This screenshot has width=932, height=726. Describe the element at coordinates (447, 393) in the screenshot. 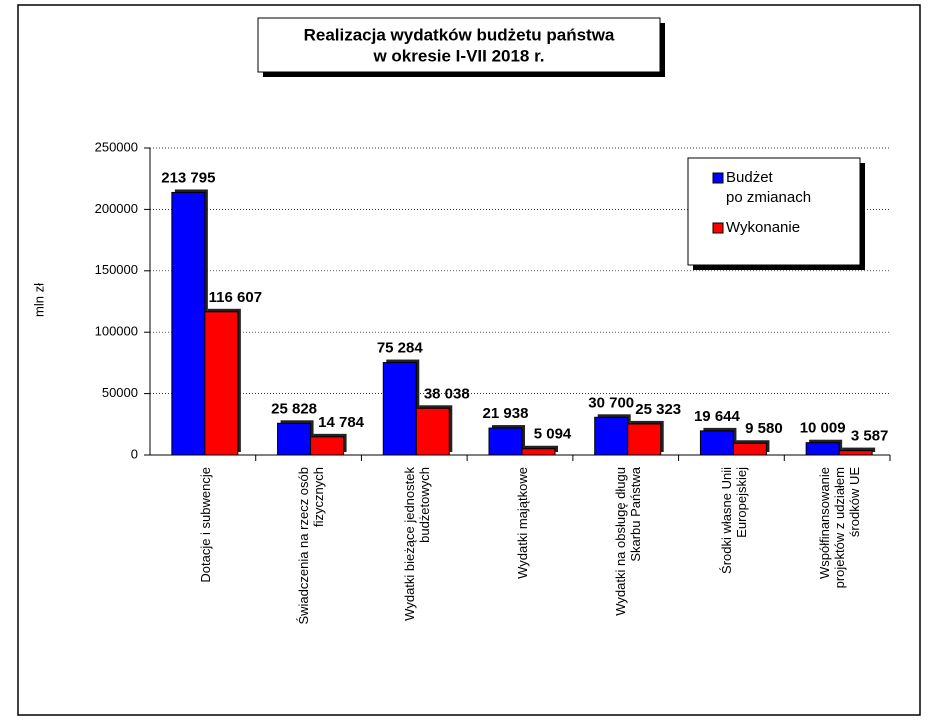

I see `value-label: 38 038` at that location.